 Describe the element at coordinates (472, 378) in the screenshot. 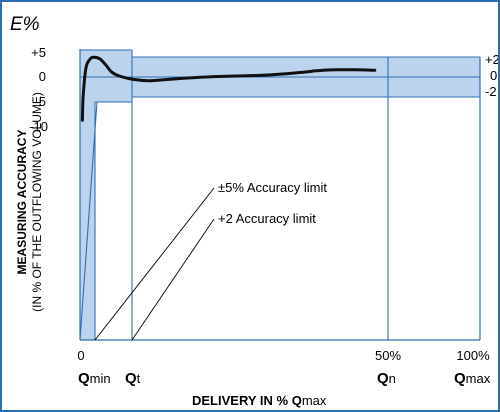

I see `marker-qmax: Qmax` at that location.